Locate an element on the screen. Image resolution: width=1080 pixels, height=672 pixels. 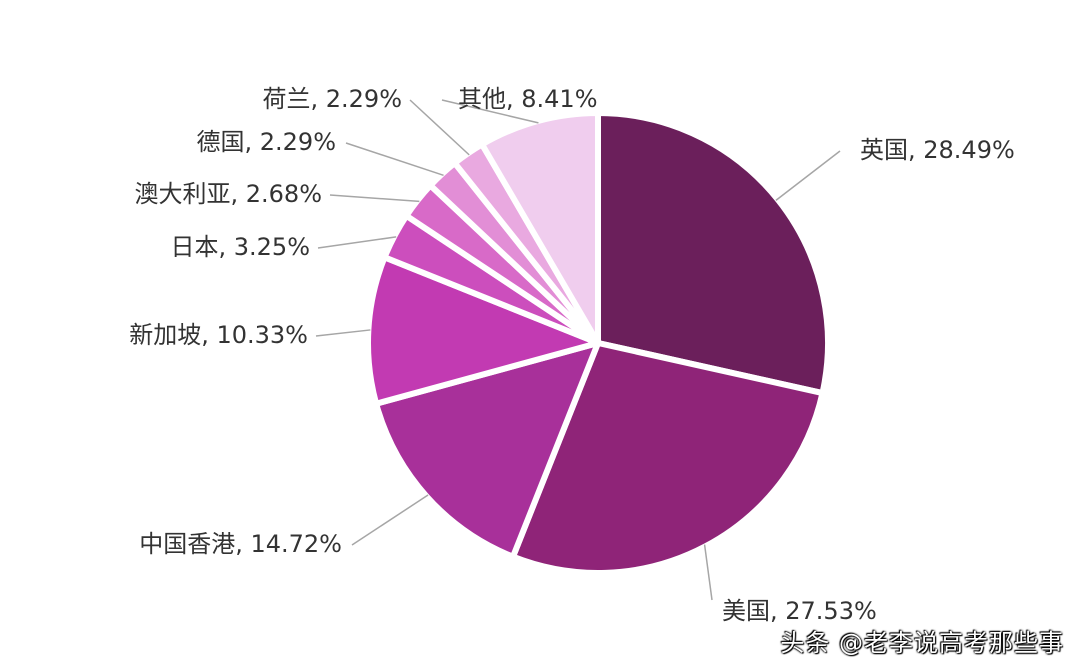
data-label-2: 中国香港, 14.72% is located at coordinates (240, 544).